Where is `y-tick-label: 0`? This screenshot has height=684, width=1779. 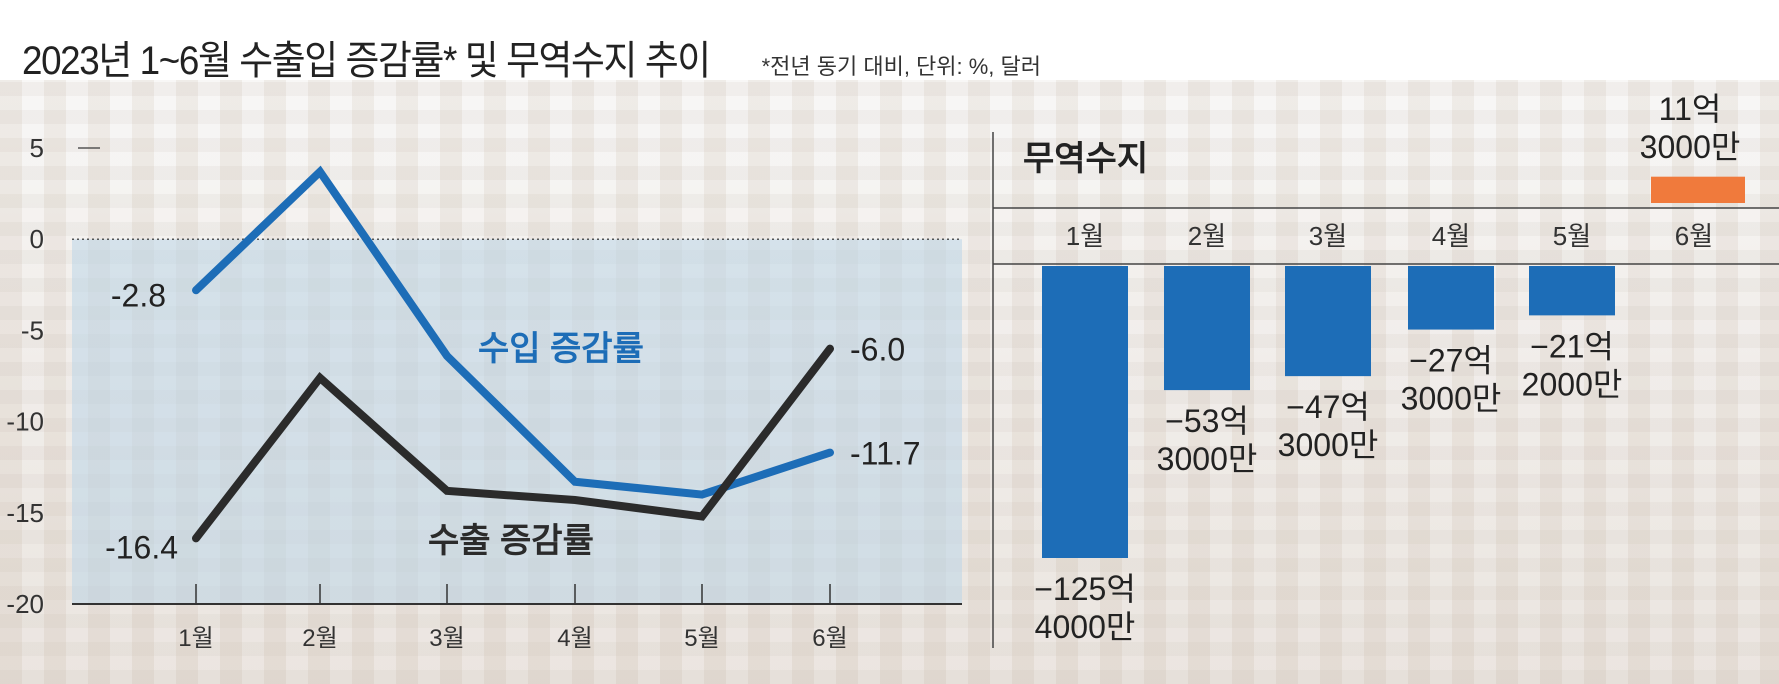 y-tick-label: 0 is located at coordinates (37, 239).